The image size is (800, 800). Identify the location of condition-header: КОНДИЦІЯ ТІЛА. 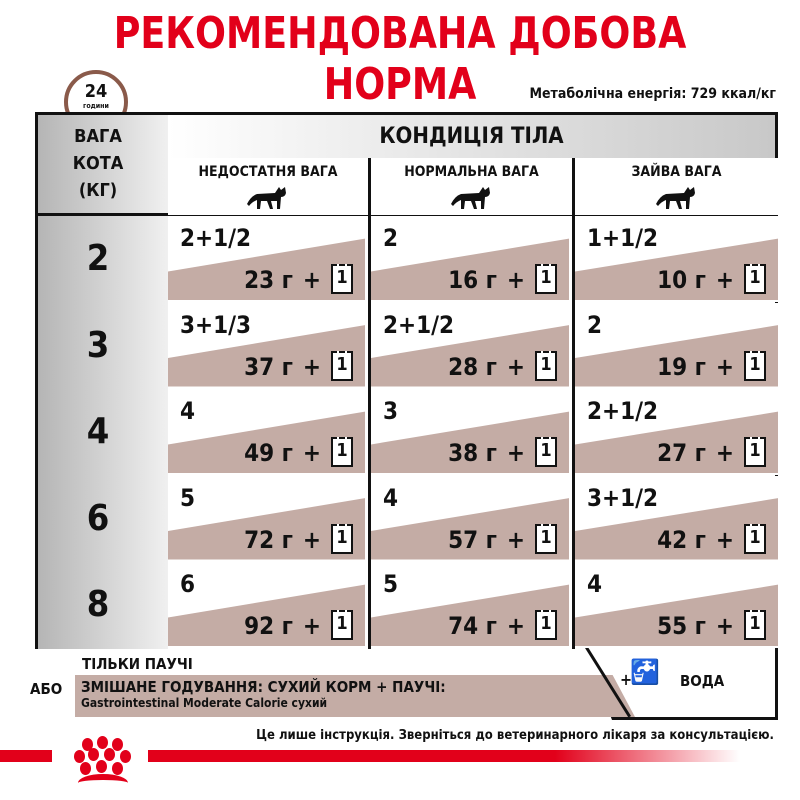
(471, 136).